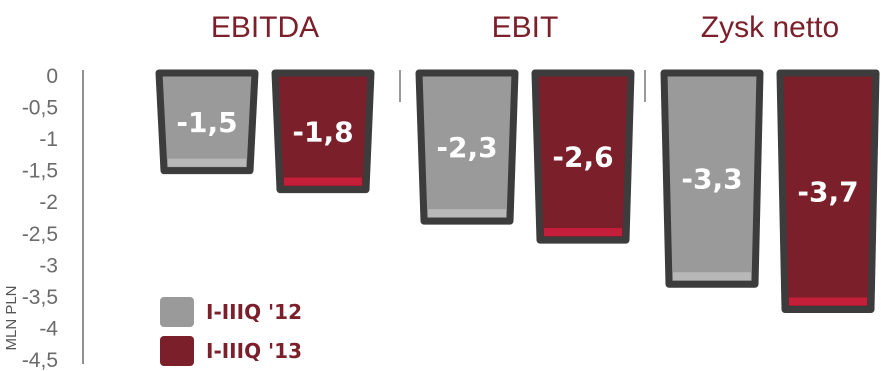  What do you see at coordinates (48, 265) in the screenshot?
I see `y-tick-label: -3` at bounding box center [48, 265].